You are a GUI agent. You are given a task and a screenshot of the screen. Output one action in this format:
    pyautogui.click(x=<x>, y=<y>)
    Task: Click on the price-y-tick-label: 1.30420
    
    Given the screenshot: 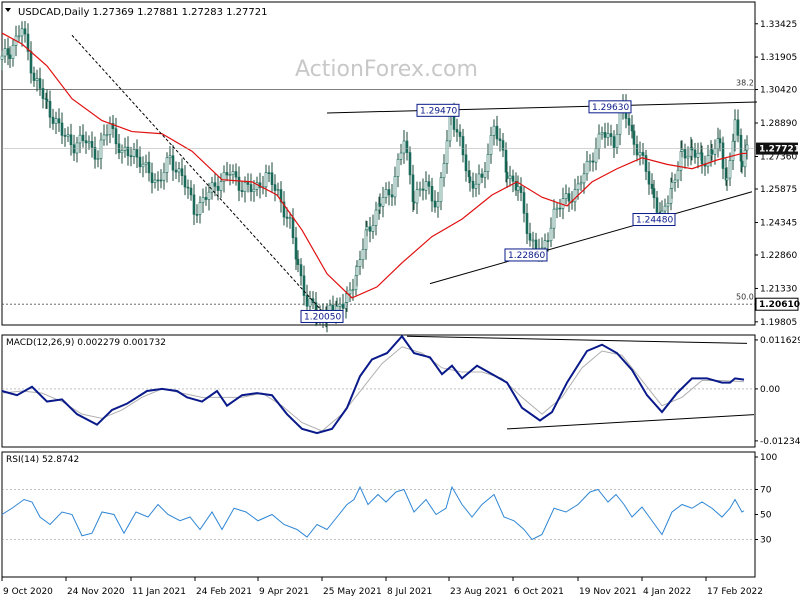 What is the action you would take?
    pyautogui.click(x=778, y=91)
    